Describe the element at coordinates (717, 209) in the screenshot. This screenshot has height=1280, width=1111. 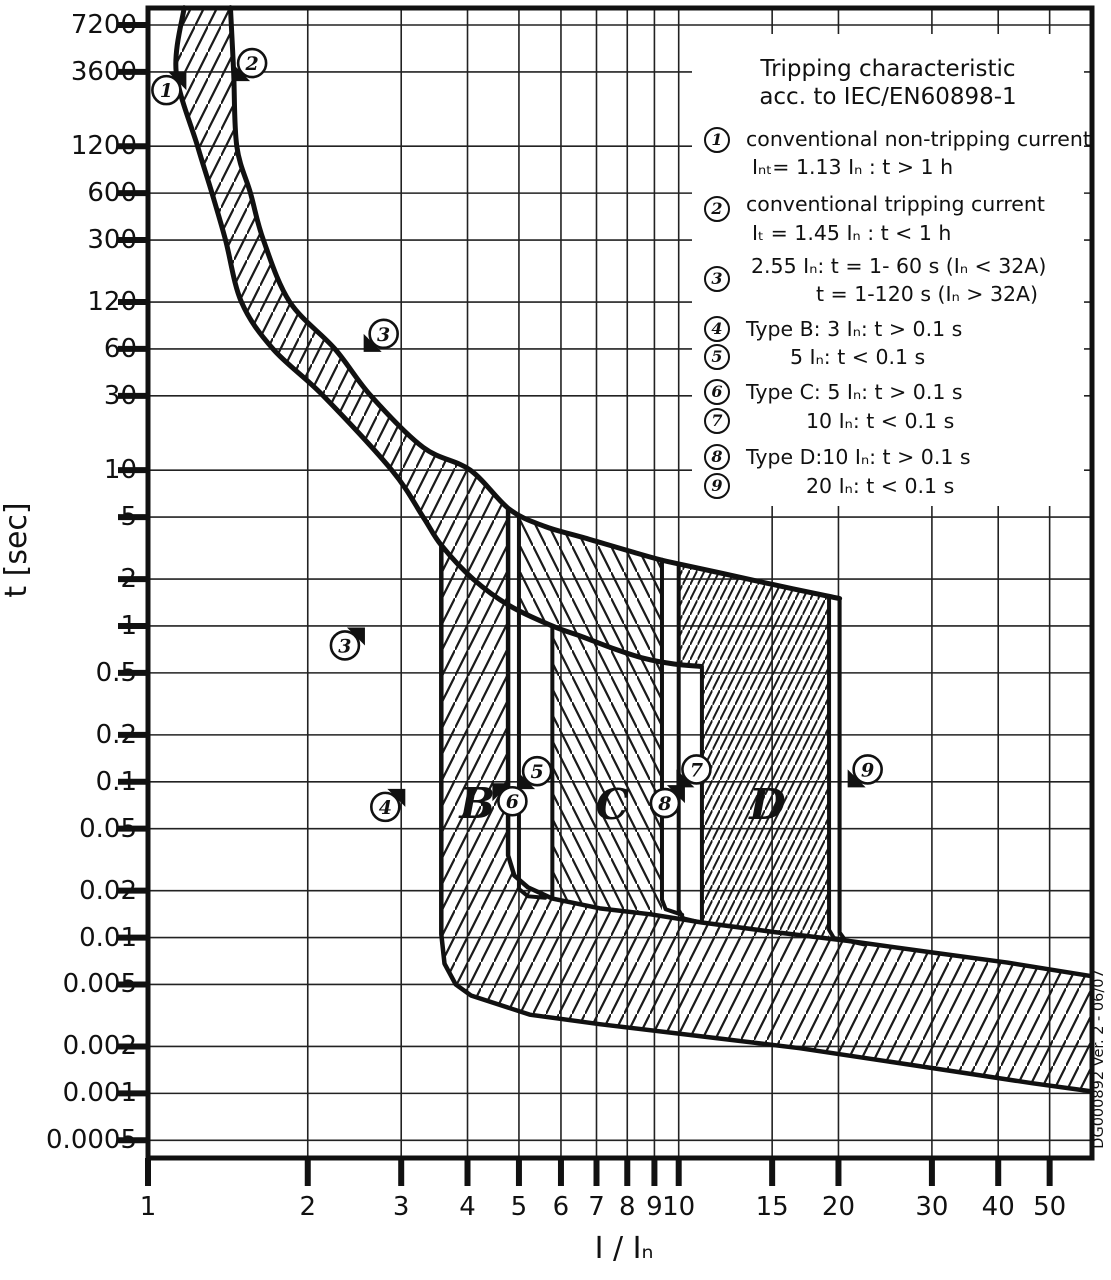
I see `legend-item-number: 2` at that location.